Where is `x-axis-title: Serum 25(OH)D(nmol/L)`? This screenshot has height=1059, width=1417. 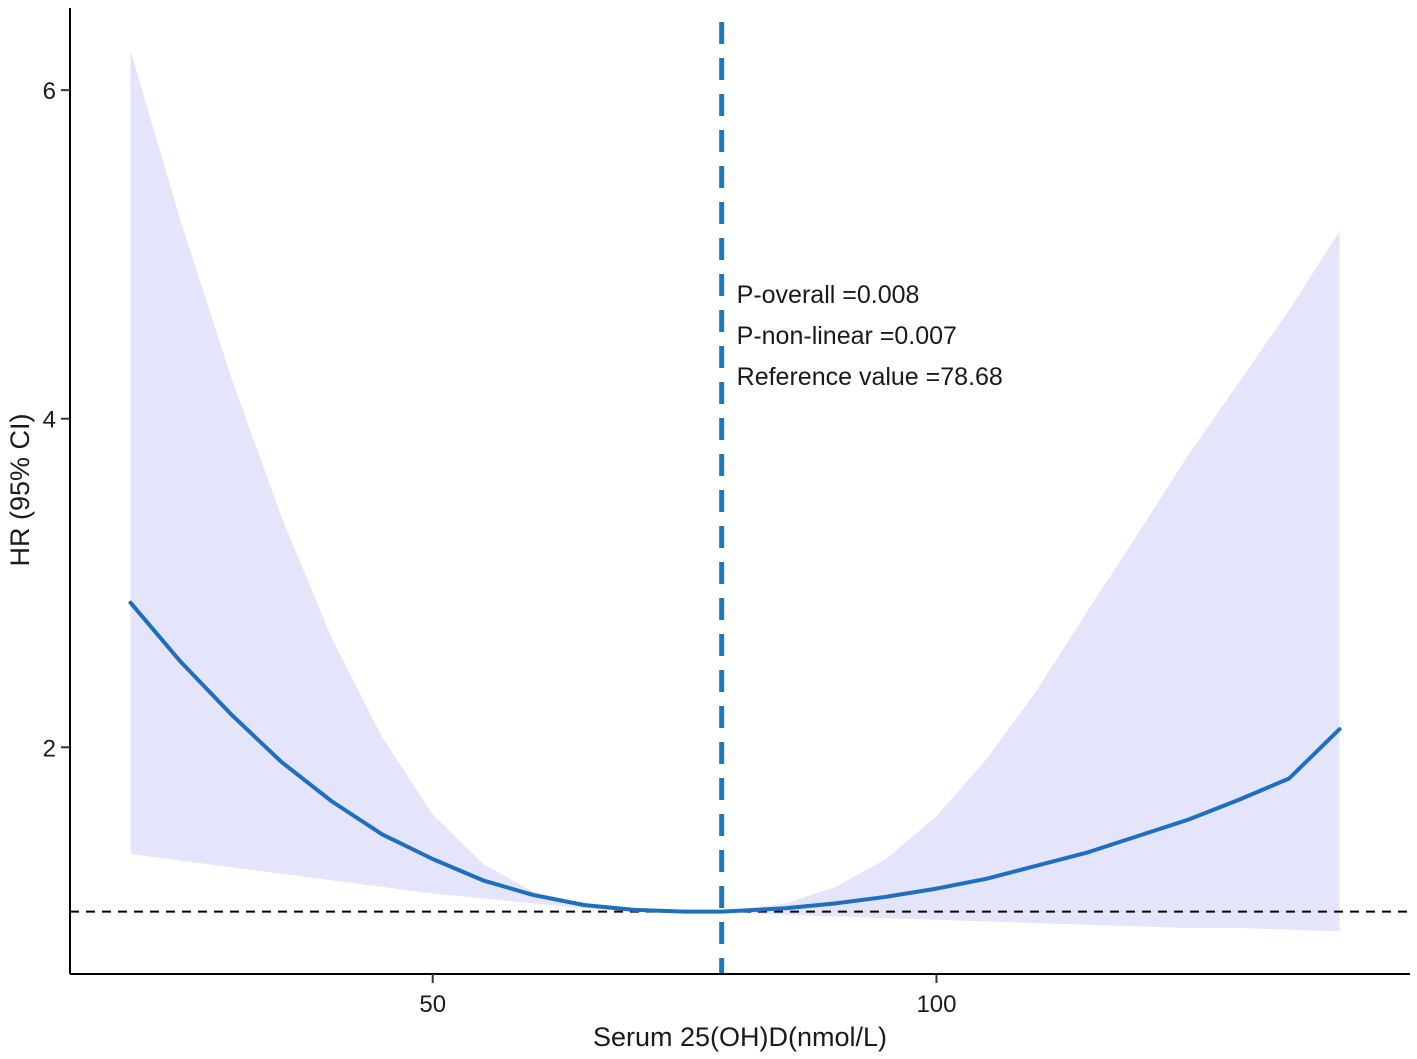
x-axis-title: Serum 25(OH)D(nmol/L) is located at coordinates (740, 1037).